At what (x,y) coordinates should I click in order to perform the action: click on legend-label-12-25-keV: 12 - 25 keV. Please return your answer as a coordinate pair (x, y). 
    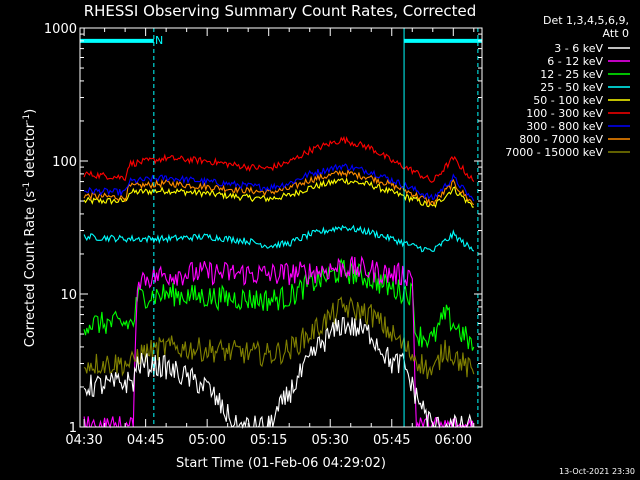
    Looking at the image, I should click on (571, 74).